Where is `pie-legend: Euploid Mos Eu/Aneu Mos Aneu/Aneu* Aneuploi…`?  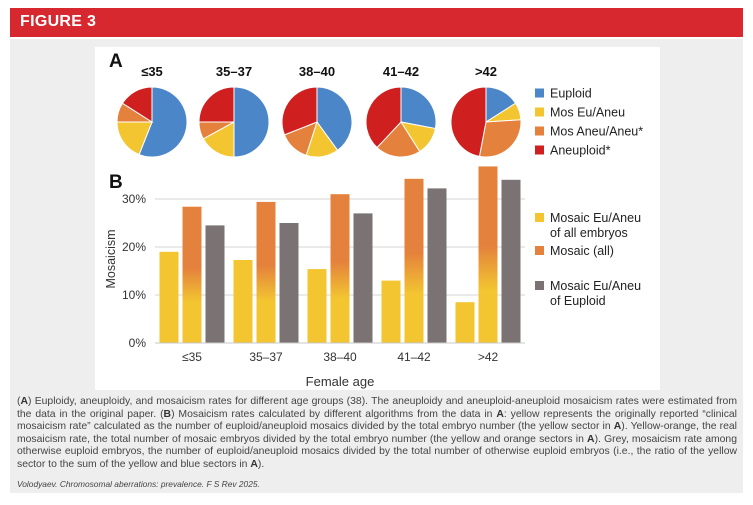 pie-legend: Euploid Mos Eu/Aneu Mos Aneu/Aneu* Aneuploi… is located at coordinates (589, 122).